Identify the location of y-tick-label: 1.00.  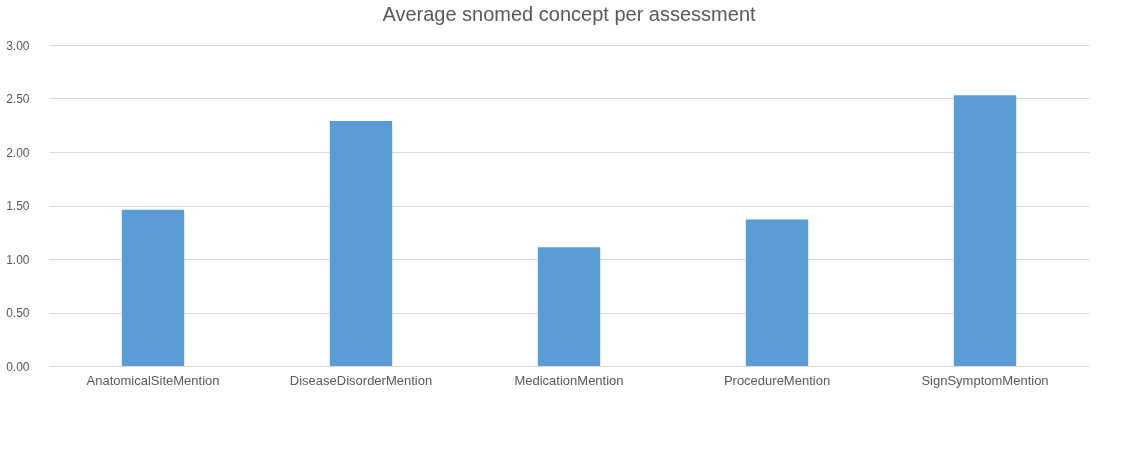
(18, 259).